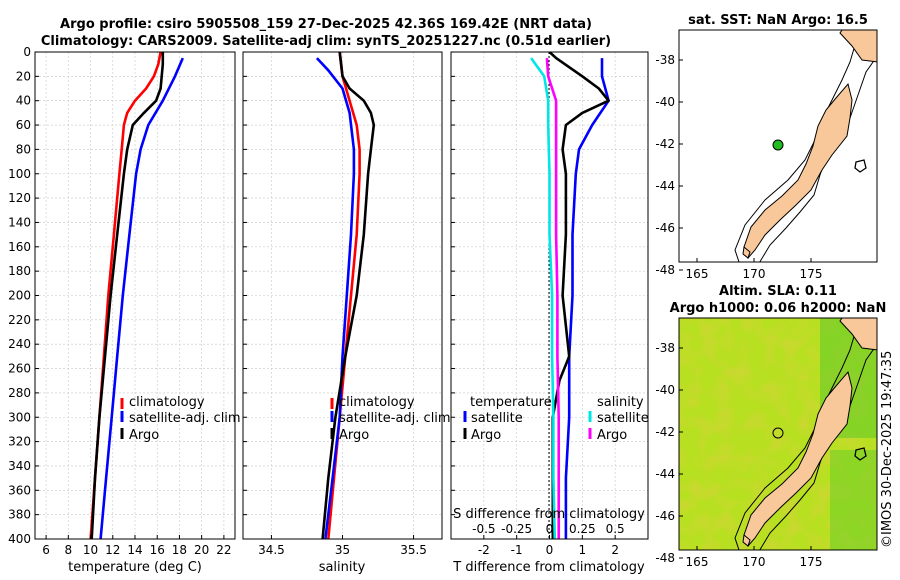 This screenshot has height=580, width=900. I want to click on x-tick-label: 8, so click(69, 550).